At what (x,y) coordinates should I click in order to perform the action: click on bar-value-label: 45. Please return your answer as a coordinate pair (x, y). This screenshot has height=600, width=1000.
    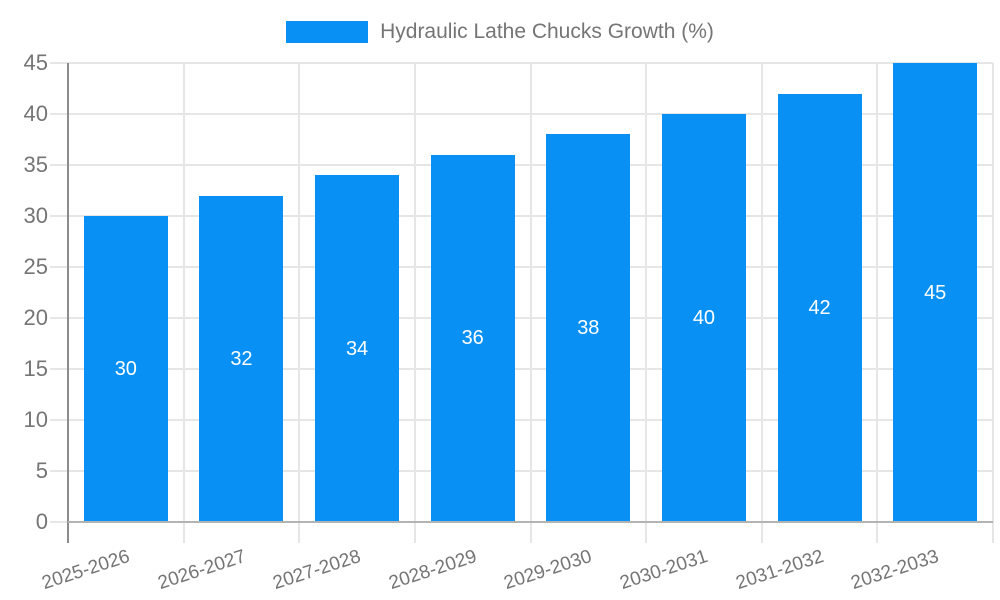
    Looking at the image, I should click on (935, 292).